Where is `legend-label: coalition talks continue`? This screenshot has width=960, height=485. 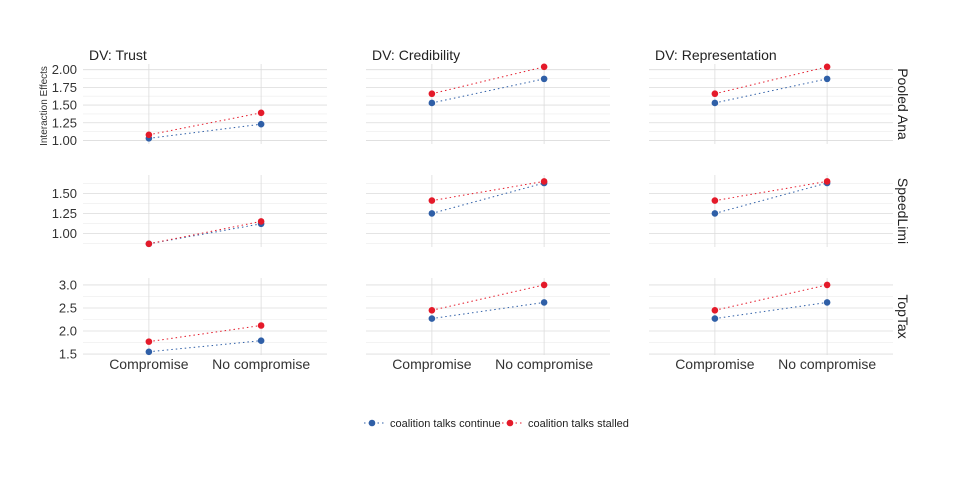 legend-label: coalition talks continue is located at coordinates (445, 424).